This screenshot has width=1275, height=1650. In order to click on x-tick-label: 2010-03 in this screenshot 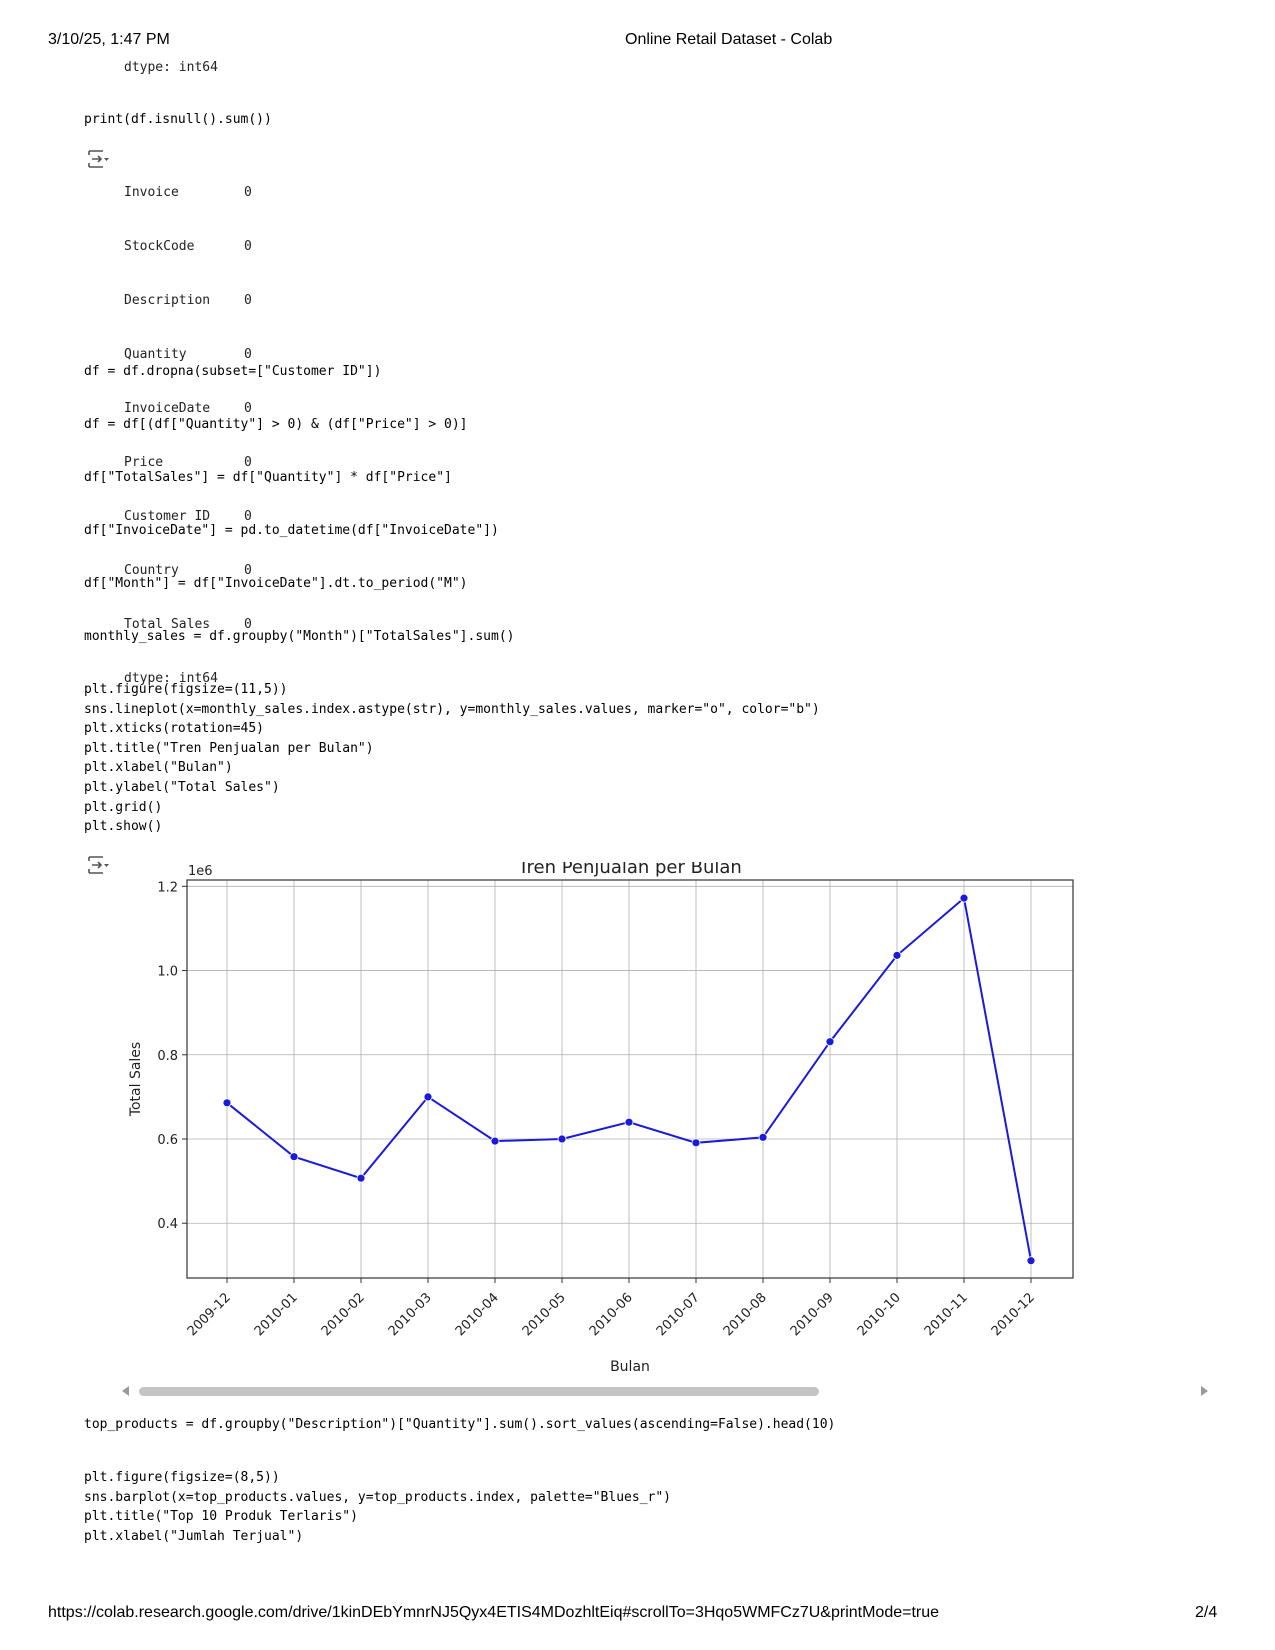, I will do `click(410, 1314)`.